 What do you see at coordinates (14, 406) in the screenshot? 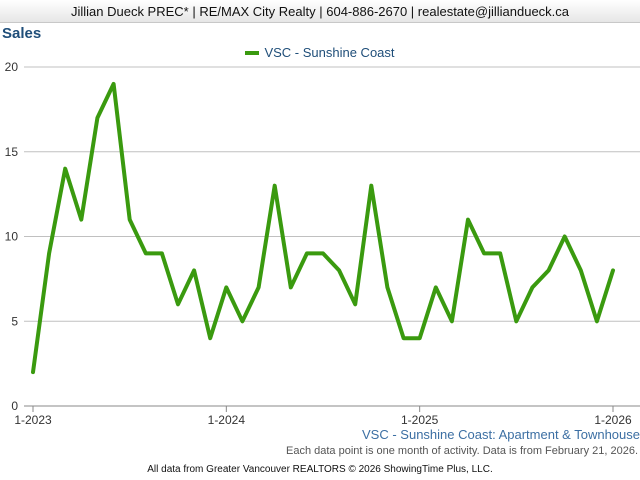
I see `y-tick-label: 0` at bounding box center [14, 406].